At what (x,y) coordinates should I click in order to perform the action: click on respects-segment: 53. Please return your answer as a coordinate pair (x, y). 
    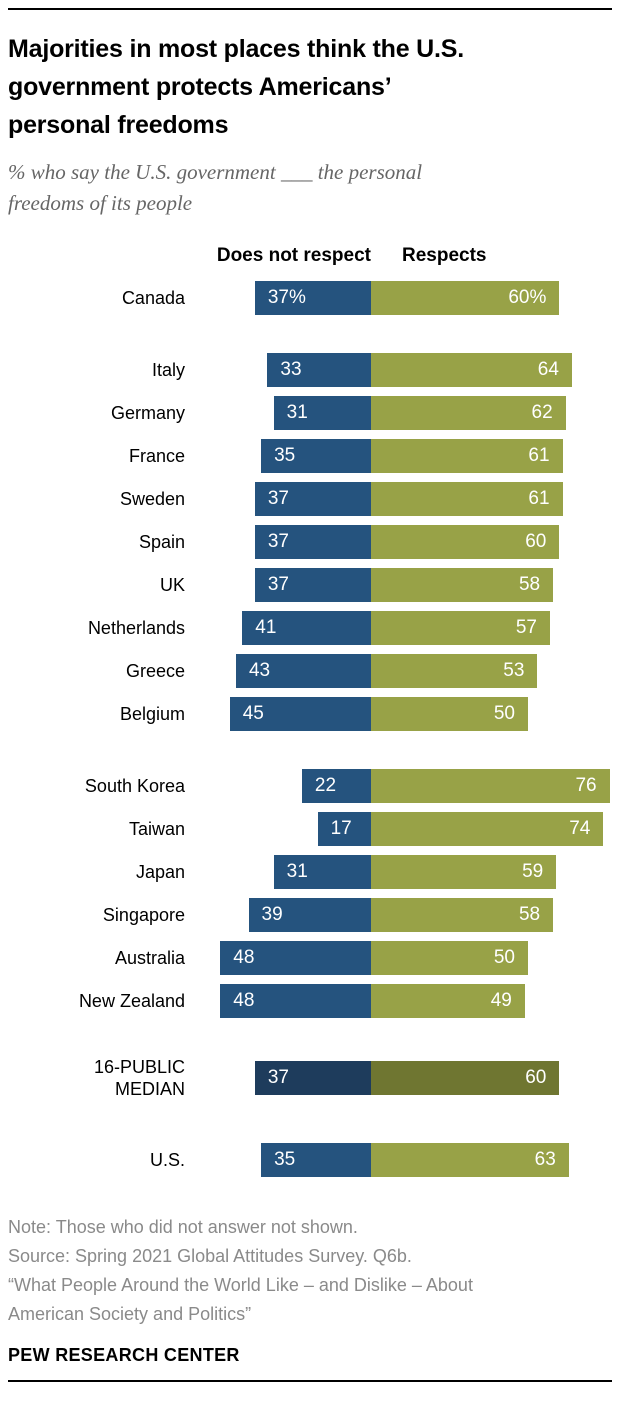
    Looking at the image, I should click on (454, 671).